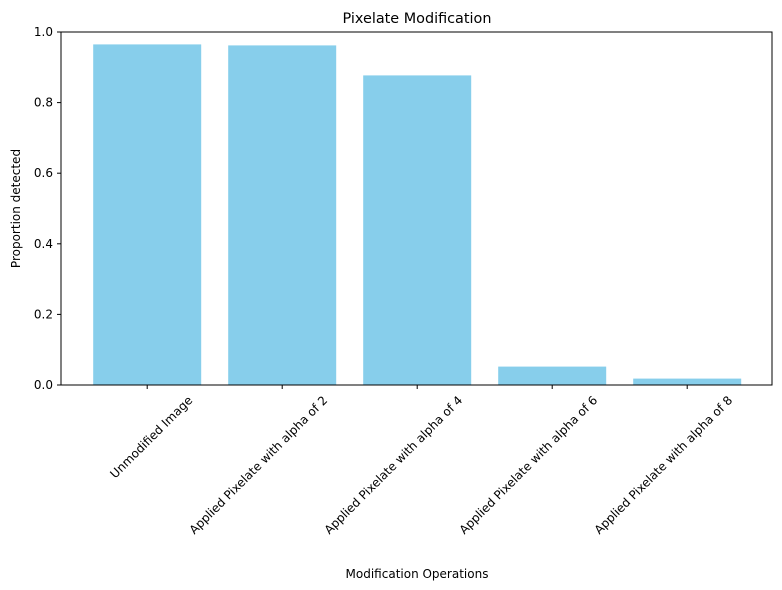 The width and height of the screenshot is (782, 590). I want to click on x-tick-label-0: Unmodified Image, so click(151, 437).